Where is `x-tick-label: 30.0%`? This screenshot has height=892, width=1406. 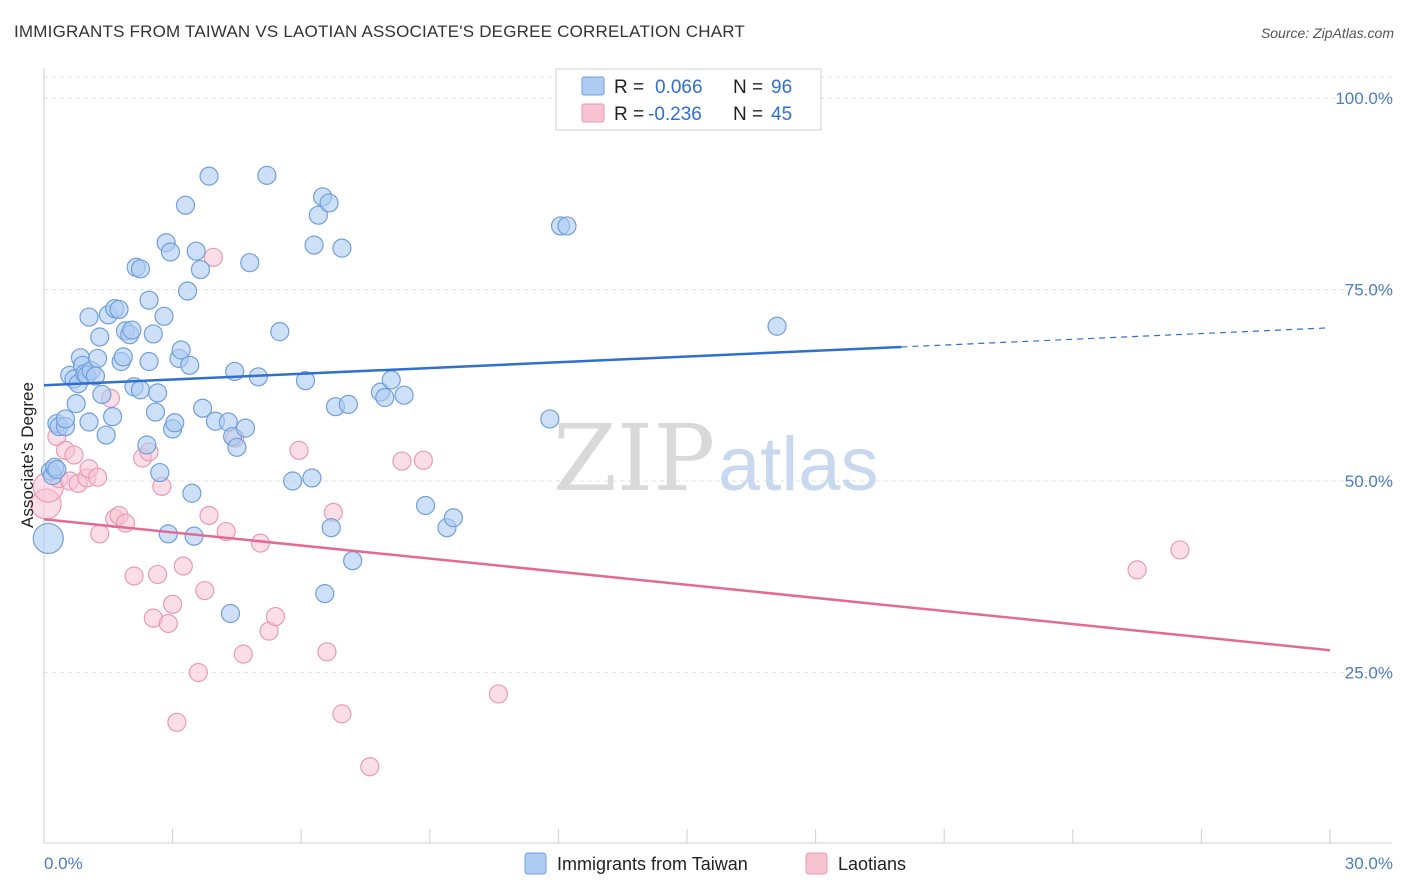 x-tick-label: 30.0% is located at coordinates (1369, 863).